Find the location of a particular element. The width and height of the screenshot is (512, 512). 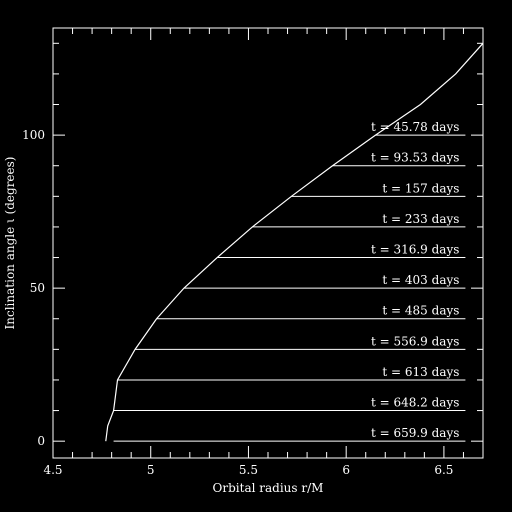

x-tick-label: 5 is located at coordinates (151, 470).